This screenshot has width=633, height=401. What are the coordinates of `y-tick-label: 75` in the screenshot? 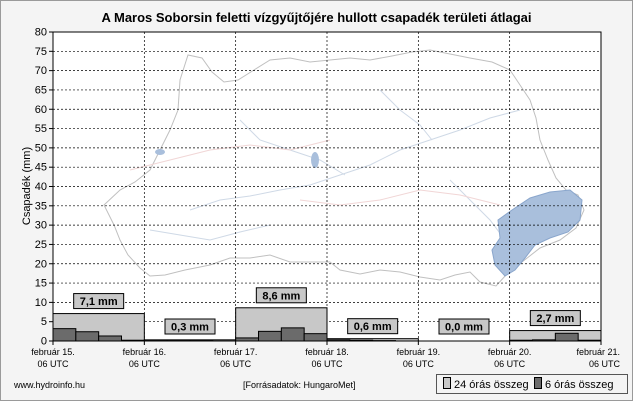 It's located at (41, 52).